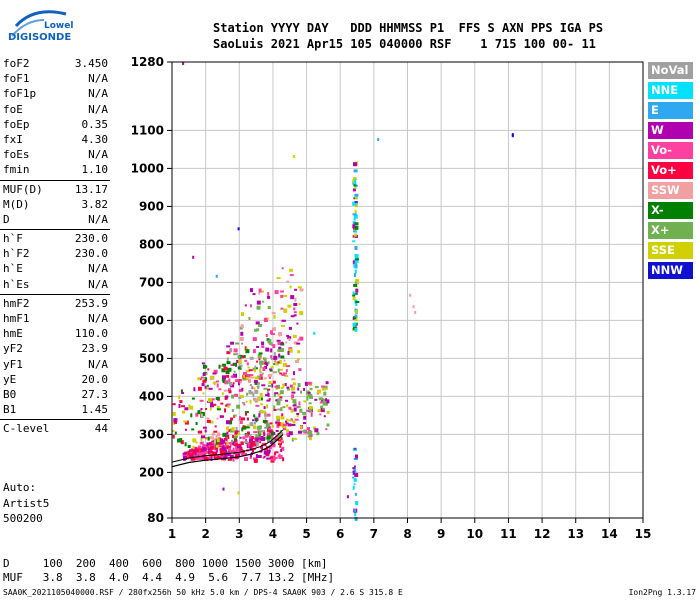 This screenshot has height=600, width=700. Describe the element at coordinates (56, 155) in the screenshot. I see `param-row-foes: foEs N/A` at that location.